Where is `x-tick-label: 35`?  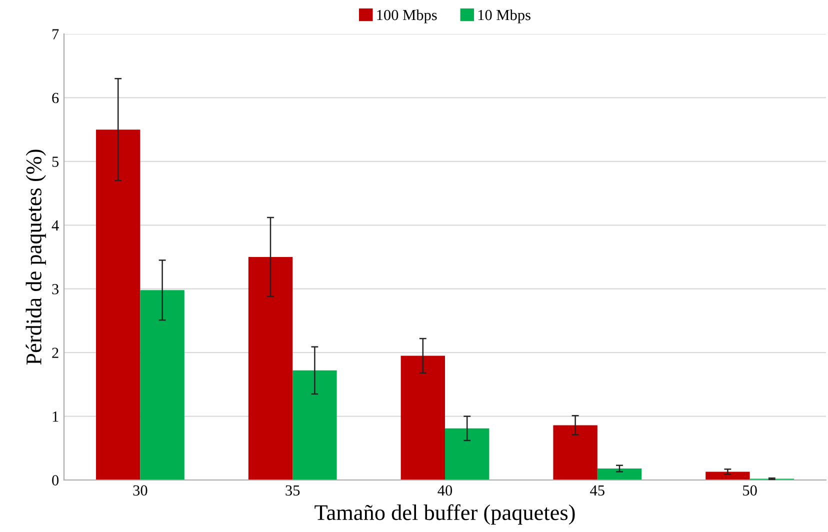 x-tick-label: 35 is located at coordinates (293, 490).